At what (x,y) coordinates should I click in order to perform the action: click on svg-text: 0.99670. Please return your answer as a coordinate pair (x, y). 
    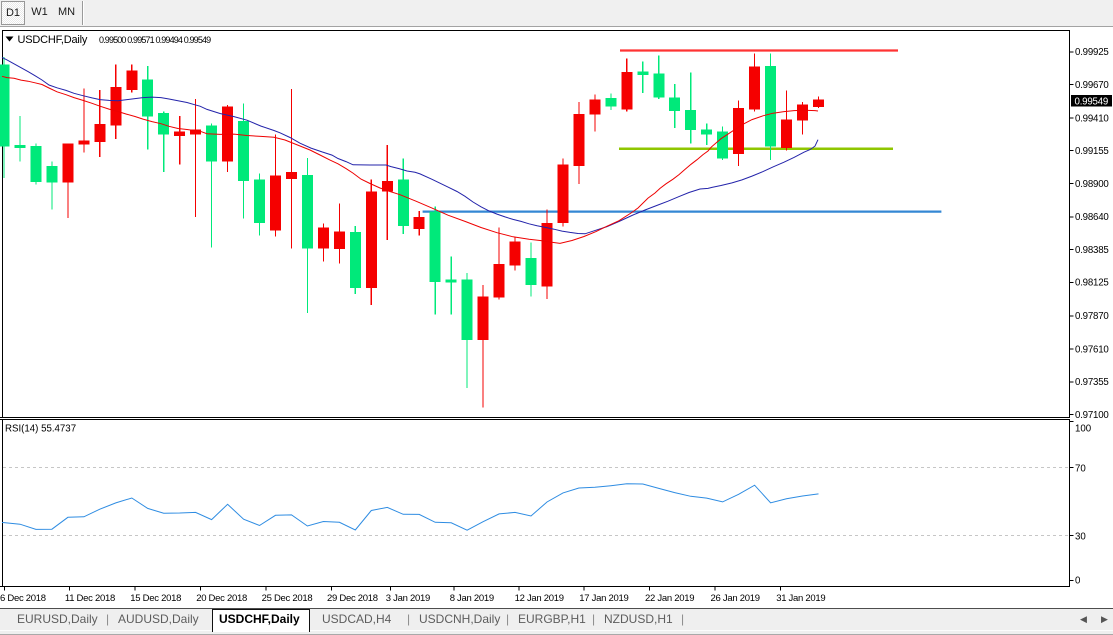
    Looking at the image, I should click on (1092, 85).